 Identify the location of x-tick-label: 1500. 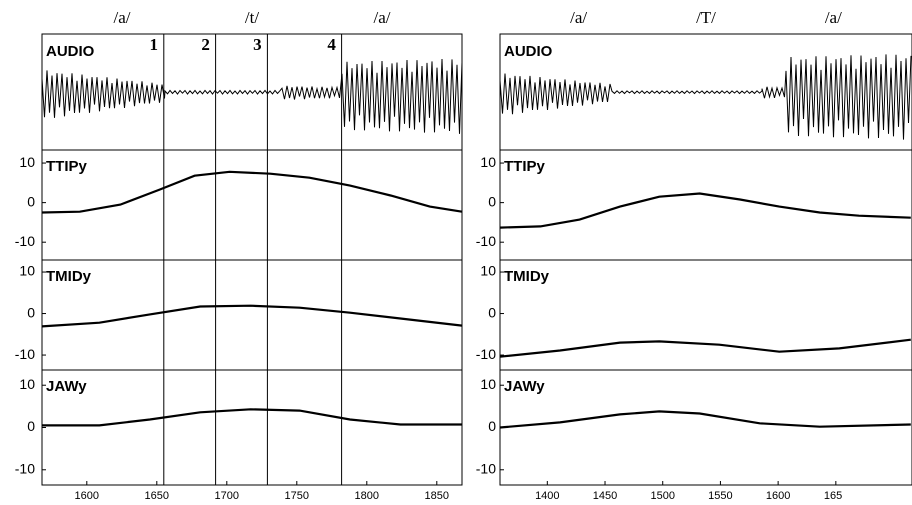
(662, 496).